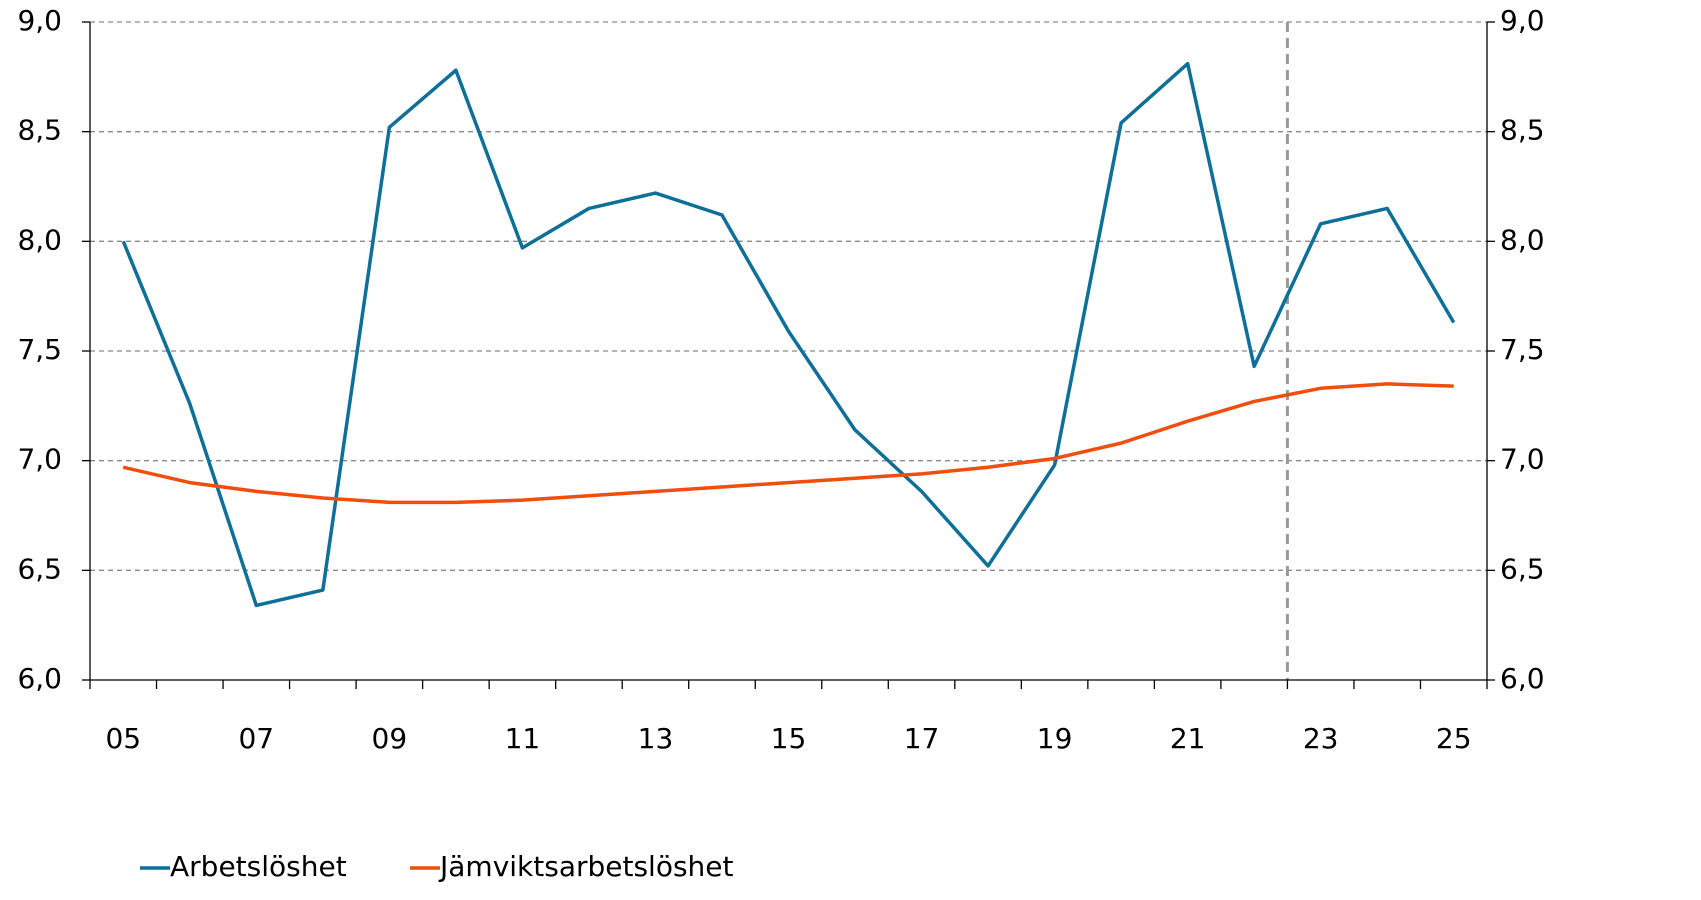 Image resolution: width=1701 pixels, height=900 pixels. What do you see at coordinates (39, 568) in the screenshot?
I see `y-tick-label: 6,5` at bounding box center [39, 568].